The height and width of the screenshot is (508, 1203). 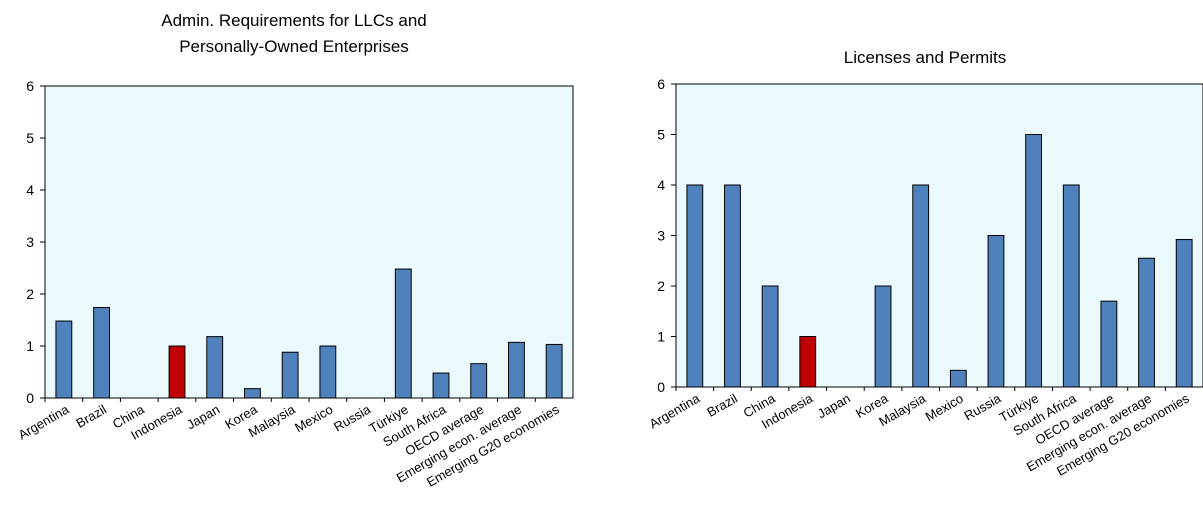 What do you see at coordinates (996, 311) in the screenshot?
I see `bar-russia` at bounding box center [996, 311].